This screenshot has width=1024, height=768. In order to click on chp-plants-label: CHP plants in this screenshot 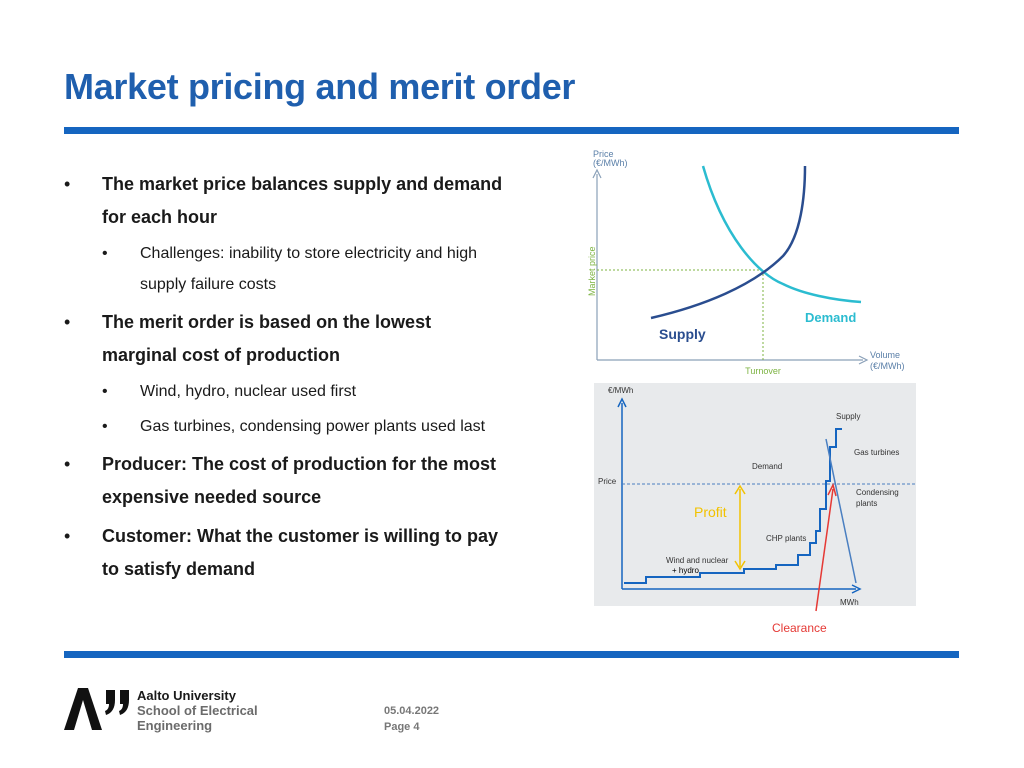, I will do `click(786, 538)`.